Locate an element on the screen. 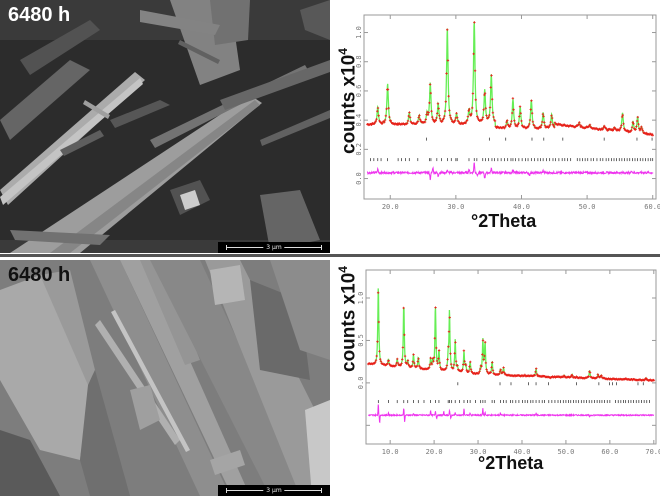  svg-text: 10.0 is located at coordinates (390, 452).